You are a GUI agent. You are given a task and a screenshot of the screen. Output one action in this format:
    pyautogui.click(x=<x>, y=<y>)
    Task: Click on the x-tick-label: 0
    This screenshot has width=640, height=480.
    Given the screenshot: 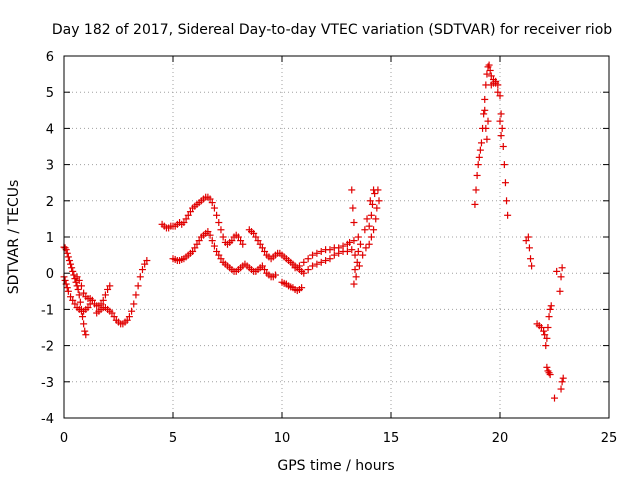 What is the action you would take?
    pyautogui.click(x=64, y=438)
    